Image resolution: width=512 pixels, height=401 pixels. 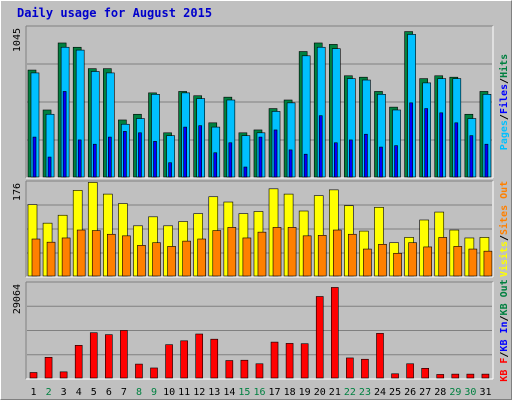 What do you see at coordinates (17, 299) in the screenshot?
I see `kbytes-axis-max-label: 29064` at bounding box center [17, 299].